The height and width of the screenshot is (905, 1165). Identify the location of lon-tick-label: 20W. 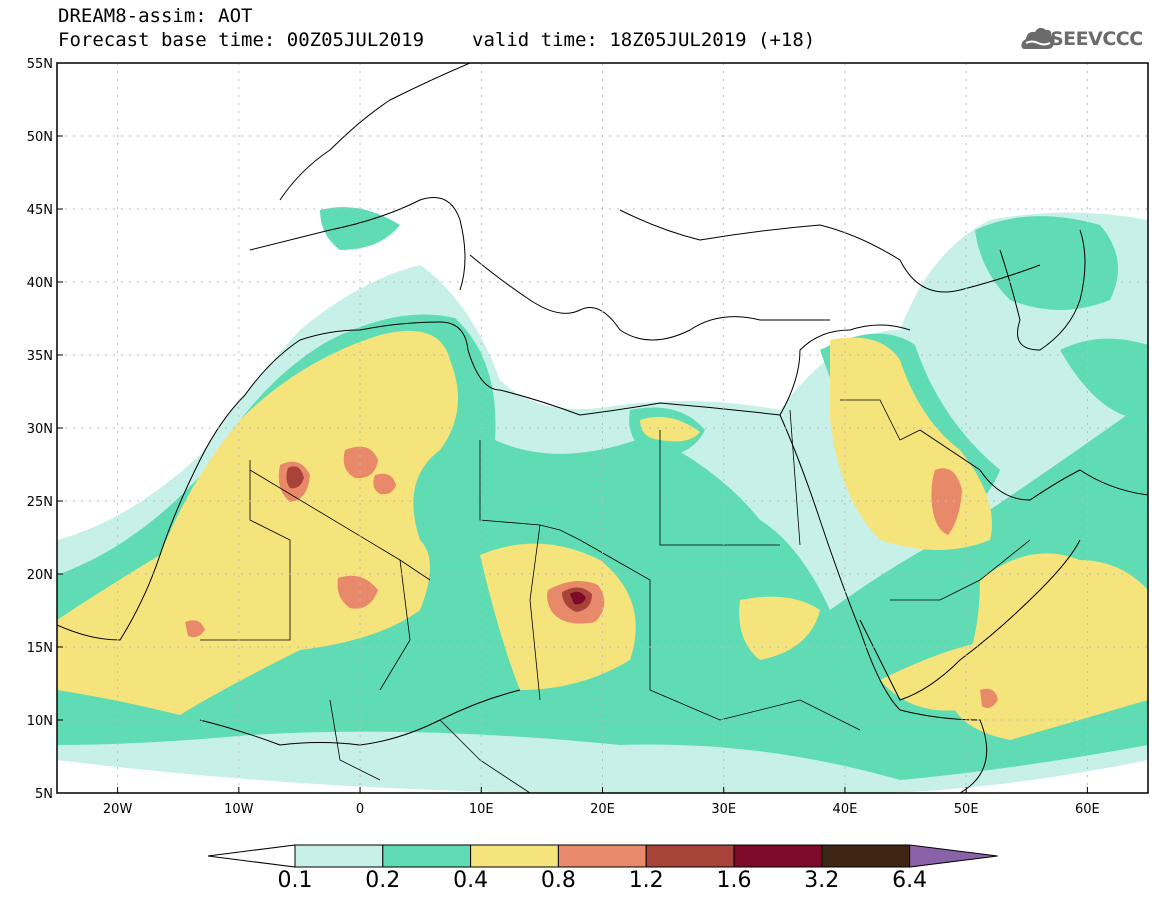
(118, 809).